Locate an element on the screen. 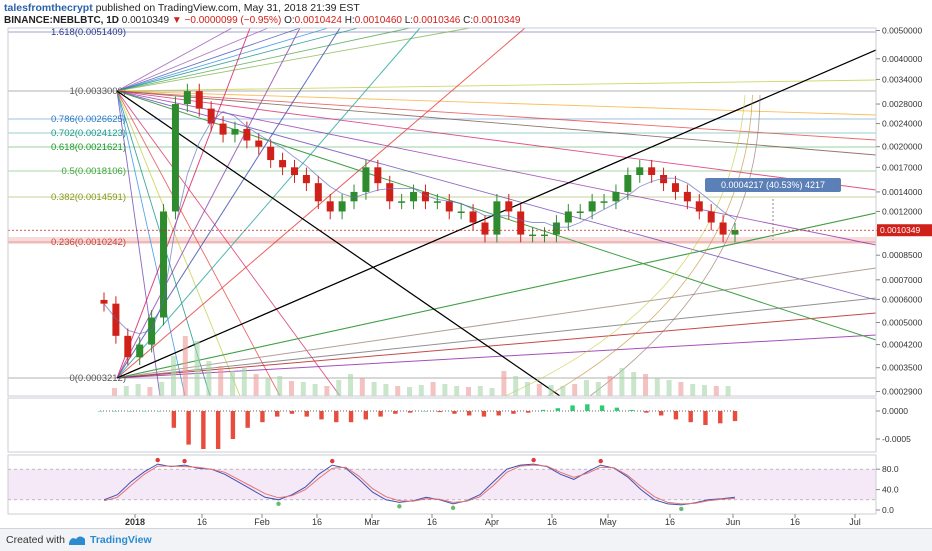  stoch-tick-label: 80.0 is located at coordinates (890, 469).